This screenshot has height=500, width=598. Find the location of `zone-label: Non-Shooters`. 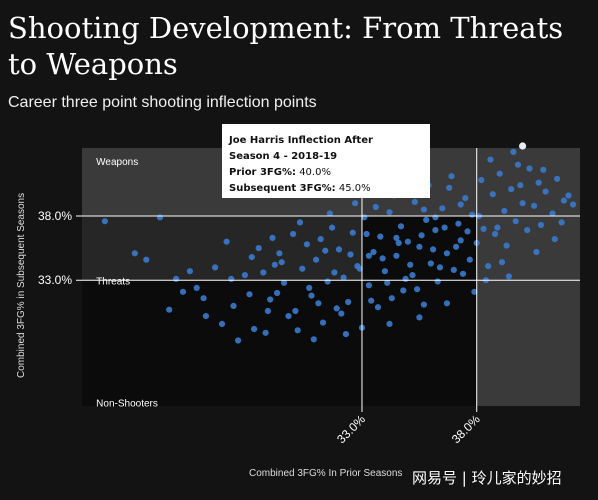

zone-label: Non-Shooters is located at coordinates (127, 403).